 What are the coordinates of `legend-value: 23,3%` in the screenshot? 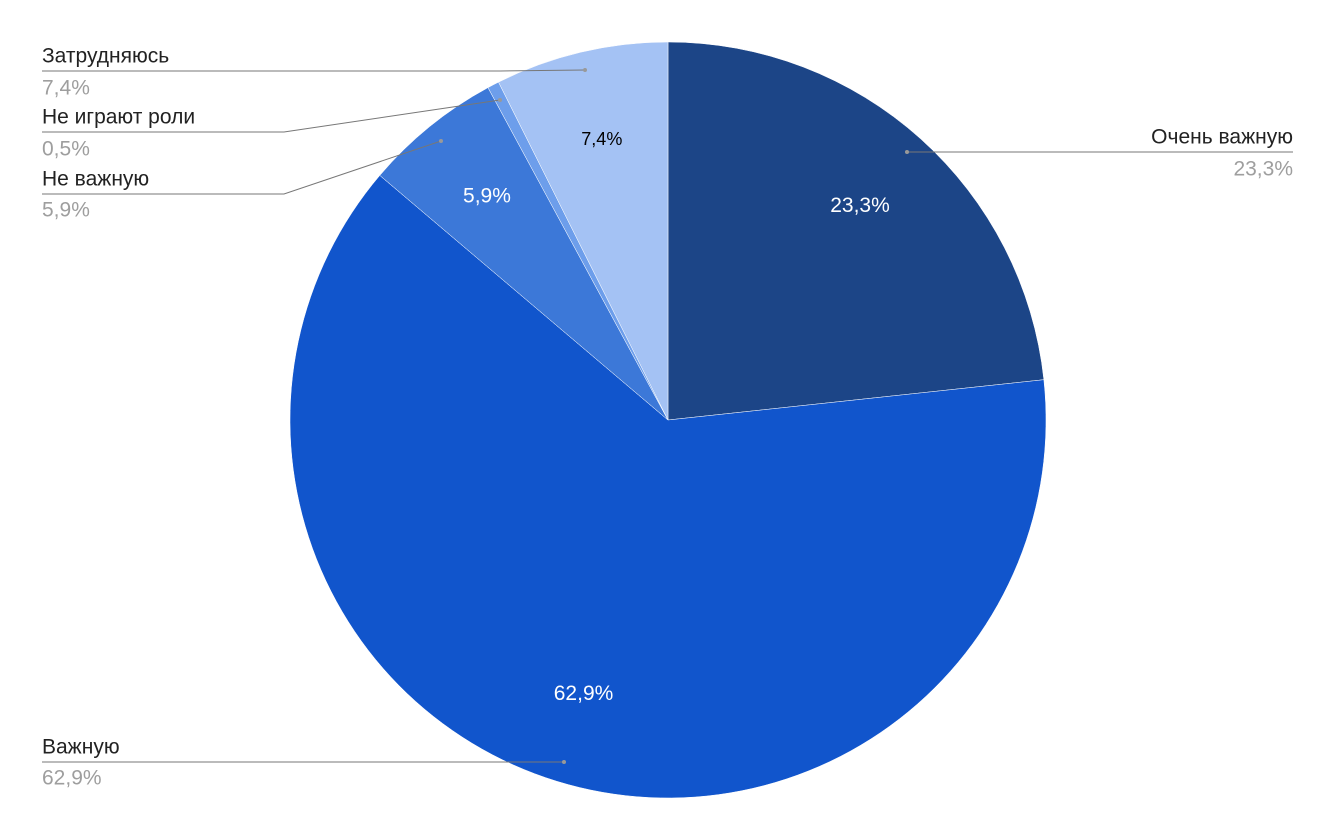 It's located at (1263, 169).